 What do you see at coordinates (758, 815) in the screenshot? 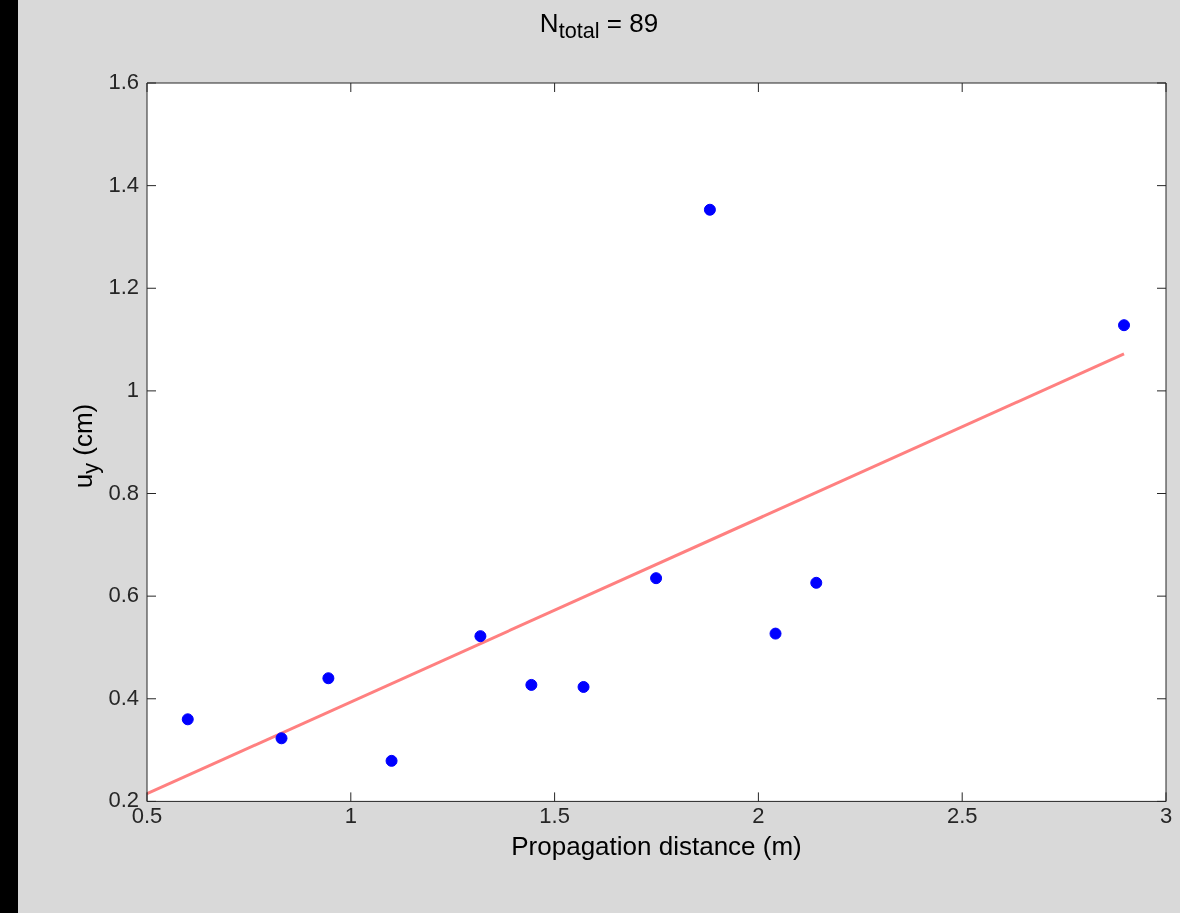
I see `x-tick-label: 2` at bounding box center [758, 815].